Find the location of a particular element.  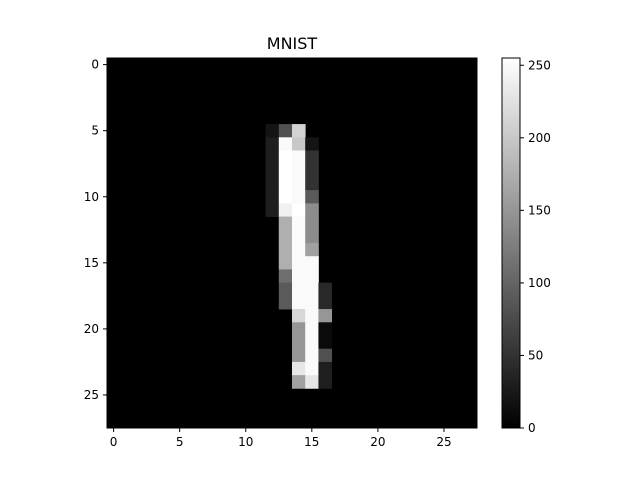

chart-title: MNIST is located at coordinates (292, 43).